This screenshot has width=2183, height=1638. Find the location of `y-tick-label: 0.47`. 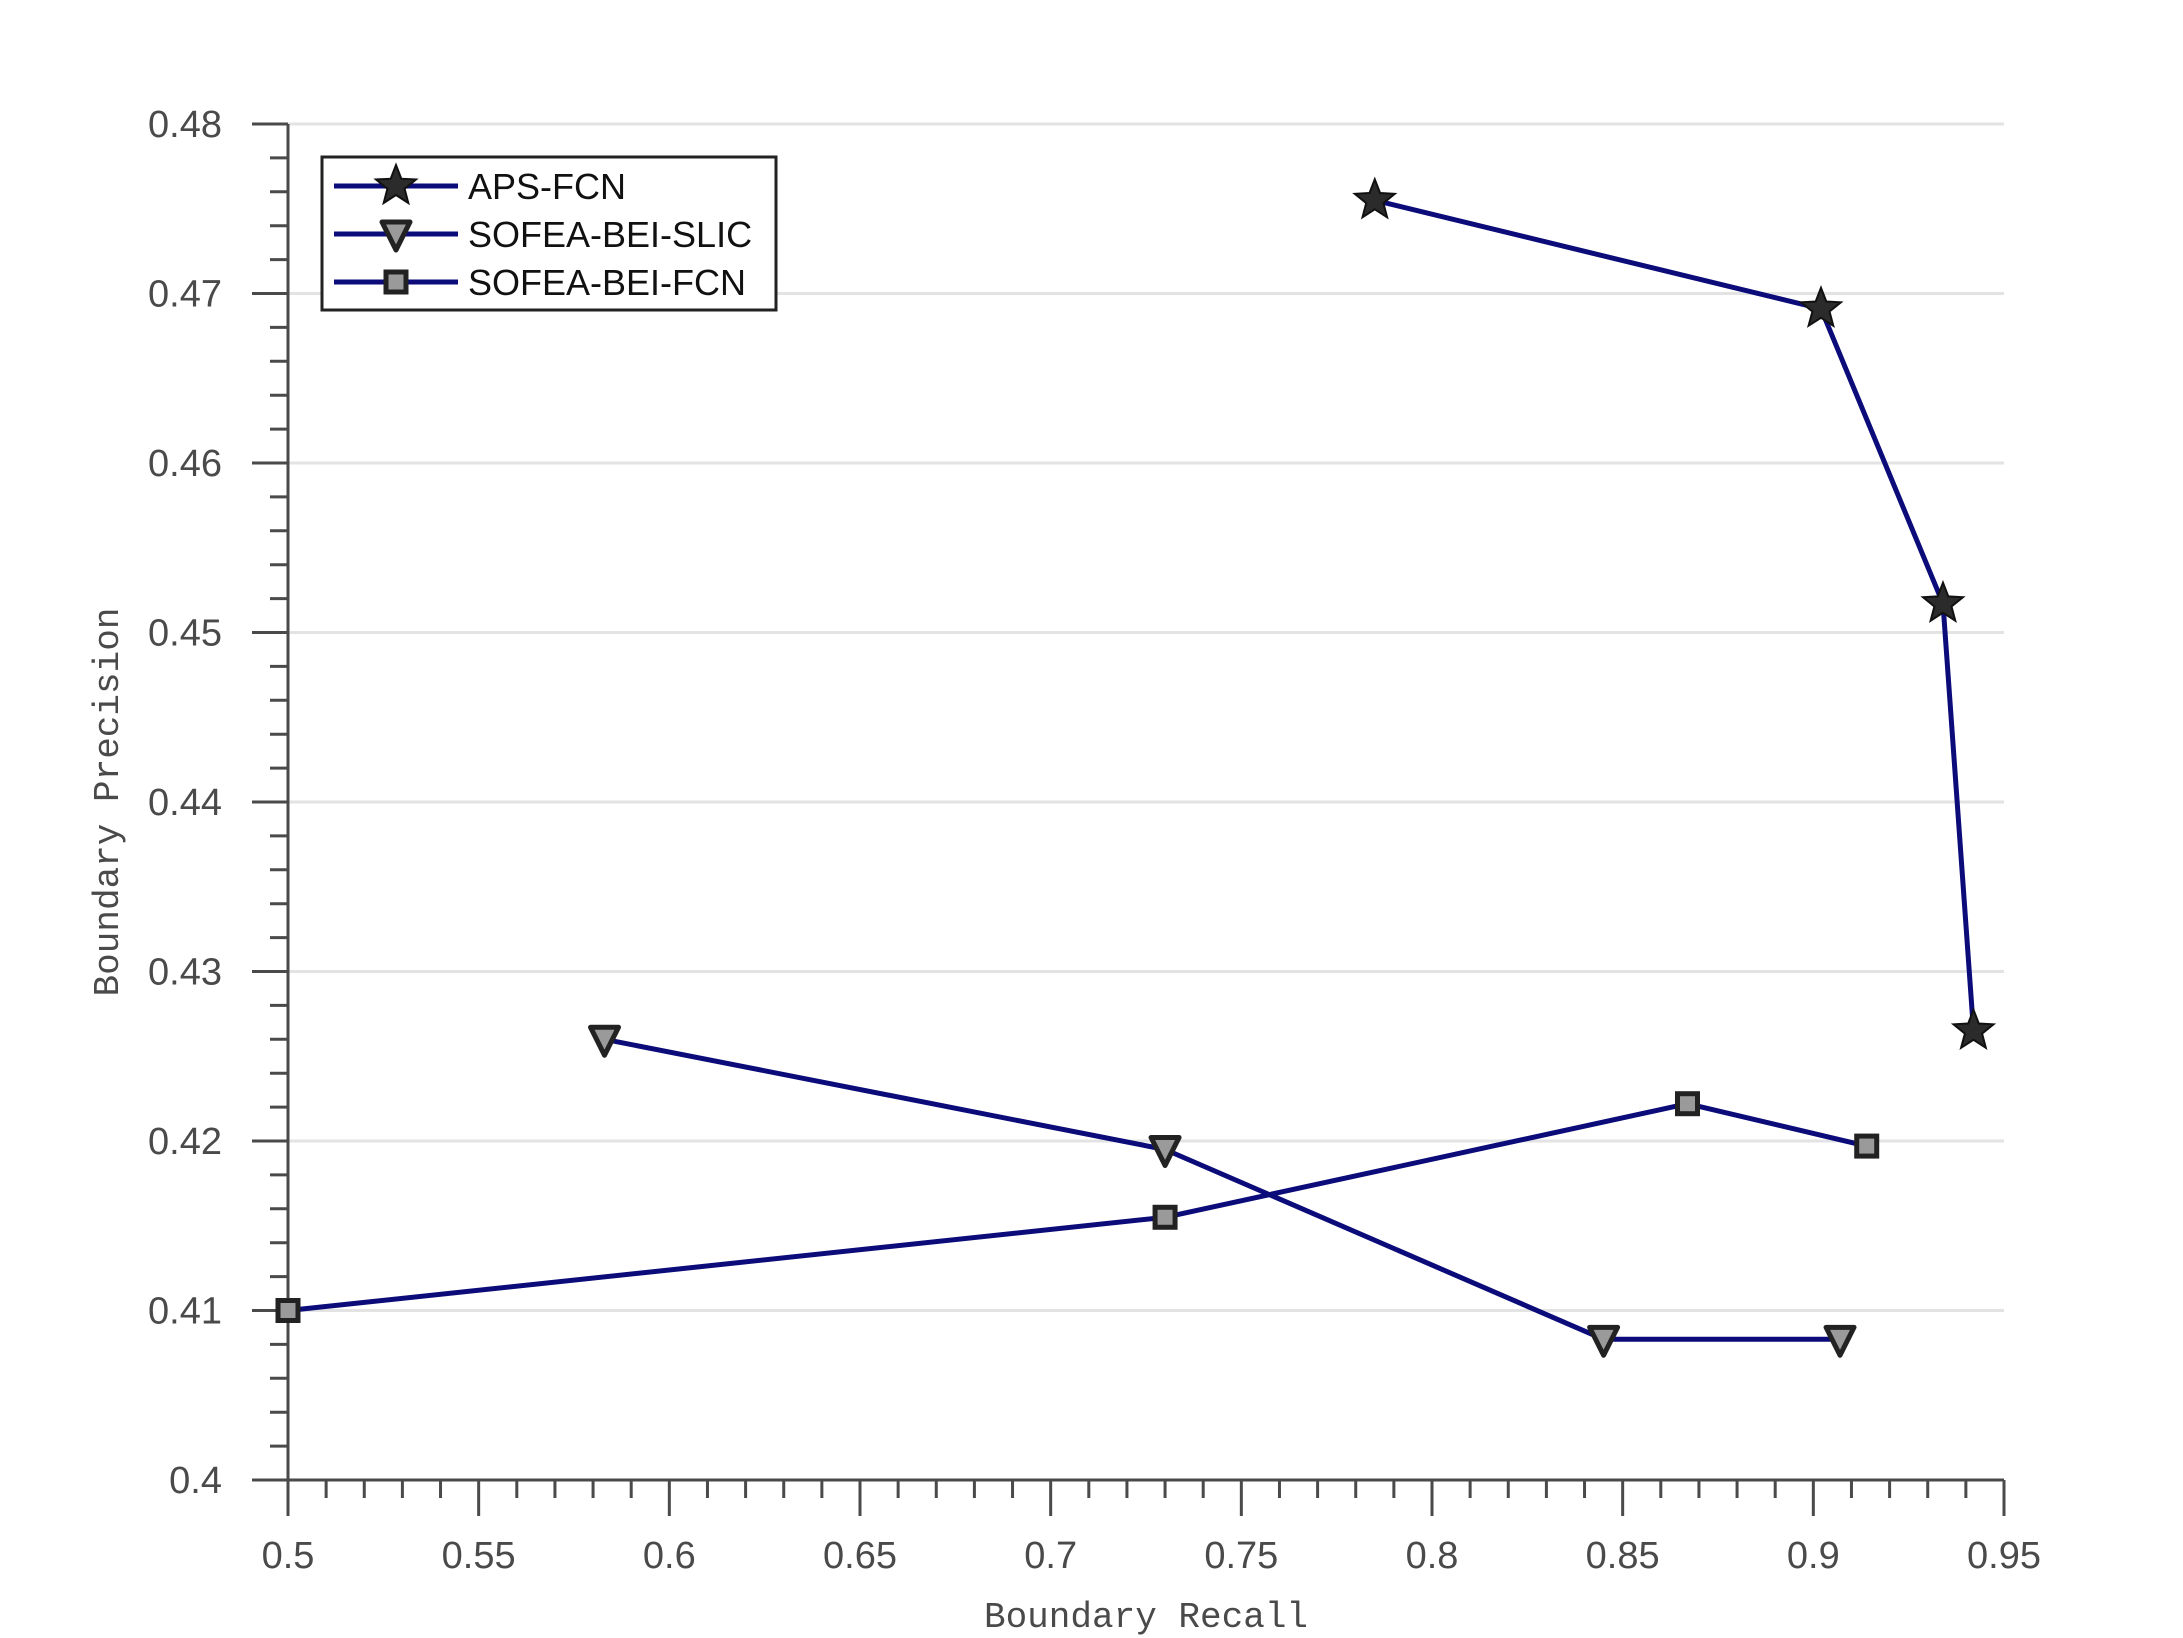

y-tick-label: 0.47 is located at coordinates (185, 295).